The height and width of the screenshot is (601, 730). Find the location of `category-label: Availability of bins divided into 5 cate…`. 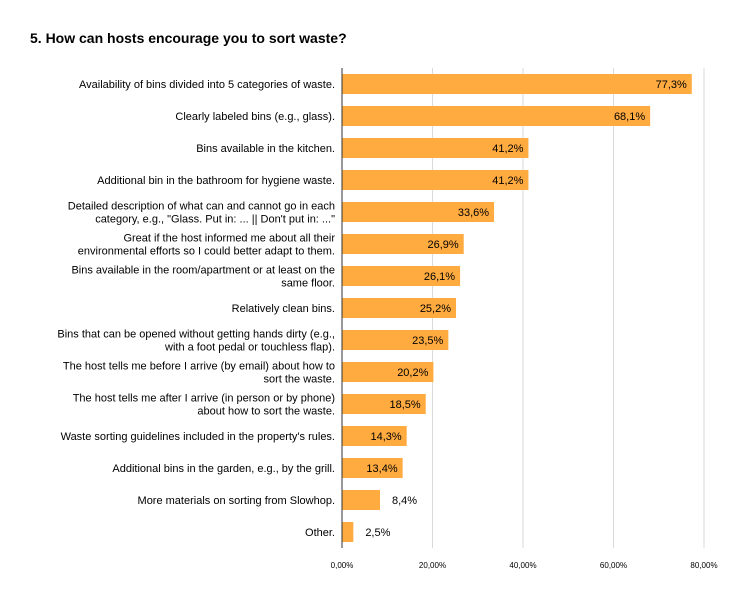

category-label: Availability of bins divided into 5 cate… is located at coordinates (207, 85).